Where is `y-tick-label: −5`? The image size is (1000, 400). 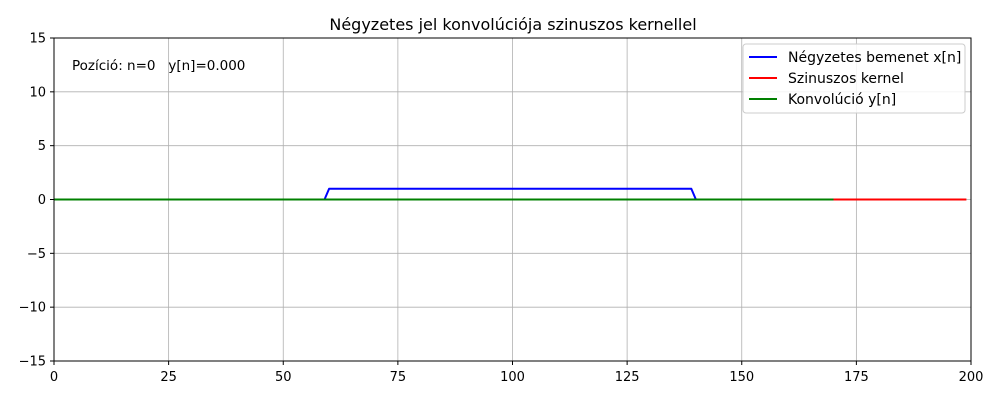 y-tick-label: −5 is located at coordinates (36, 254).